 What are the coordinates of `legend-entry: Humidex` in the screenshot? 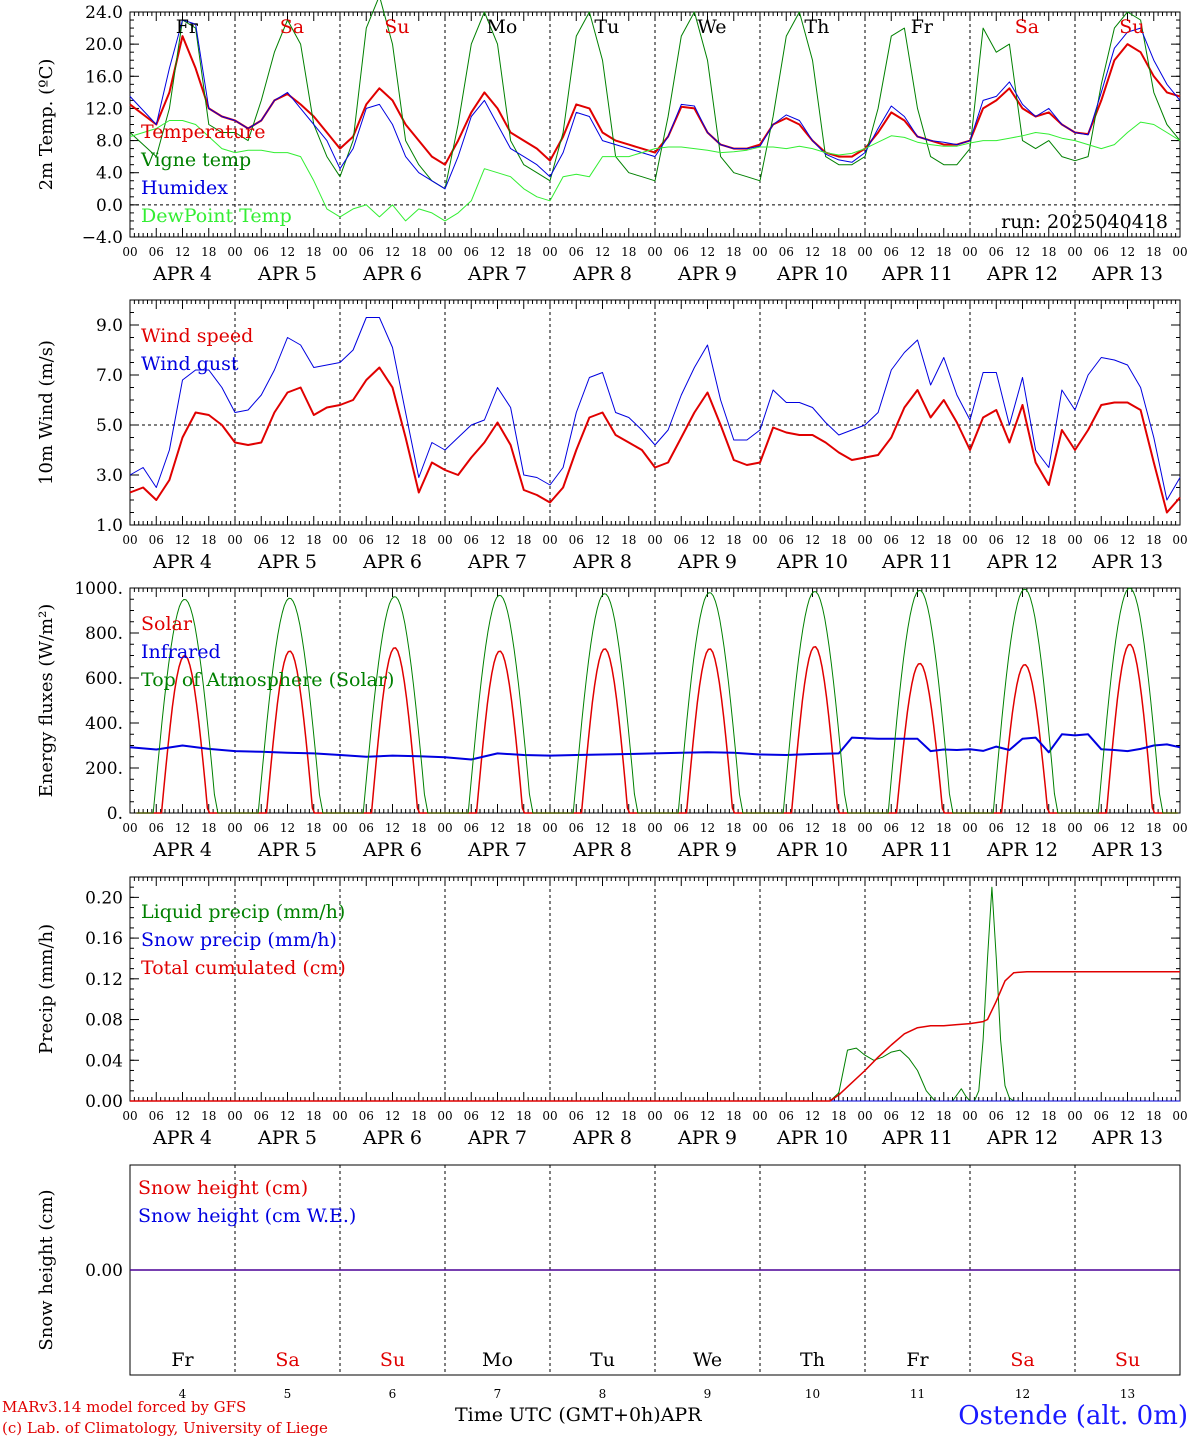 It's located at (184, 188).